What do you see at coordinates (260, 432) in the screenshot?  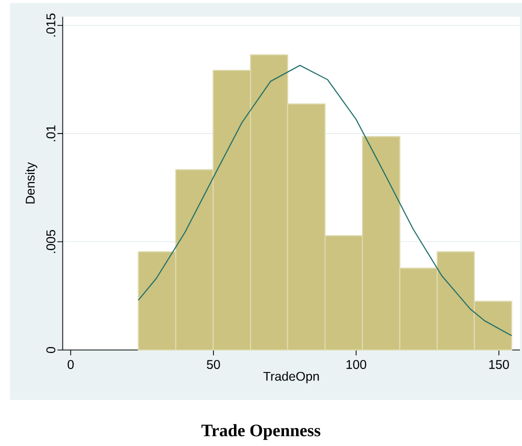 I see `text: Trade Openness` at bounding box center [260, 432].